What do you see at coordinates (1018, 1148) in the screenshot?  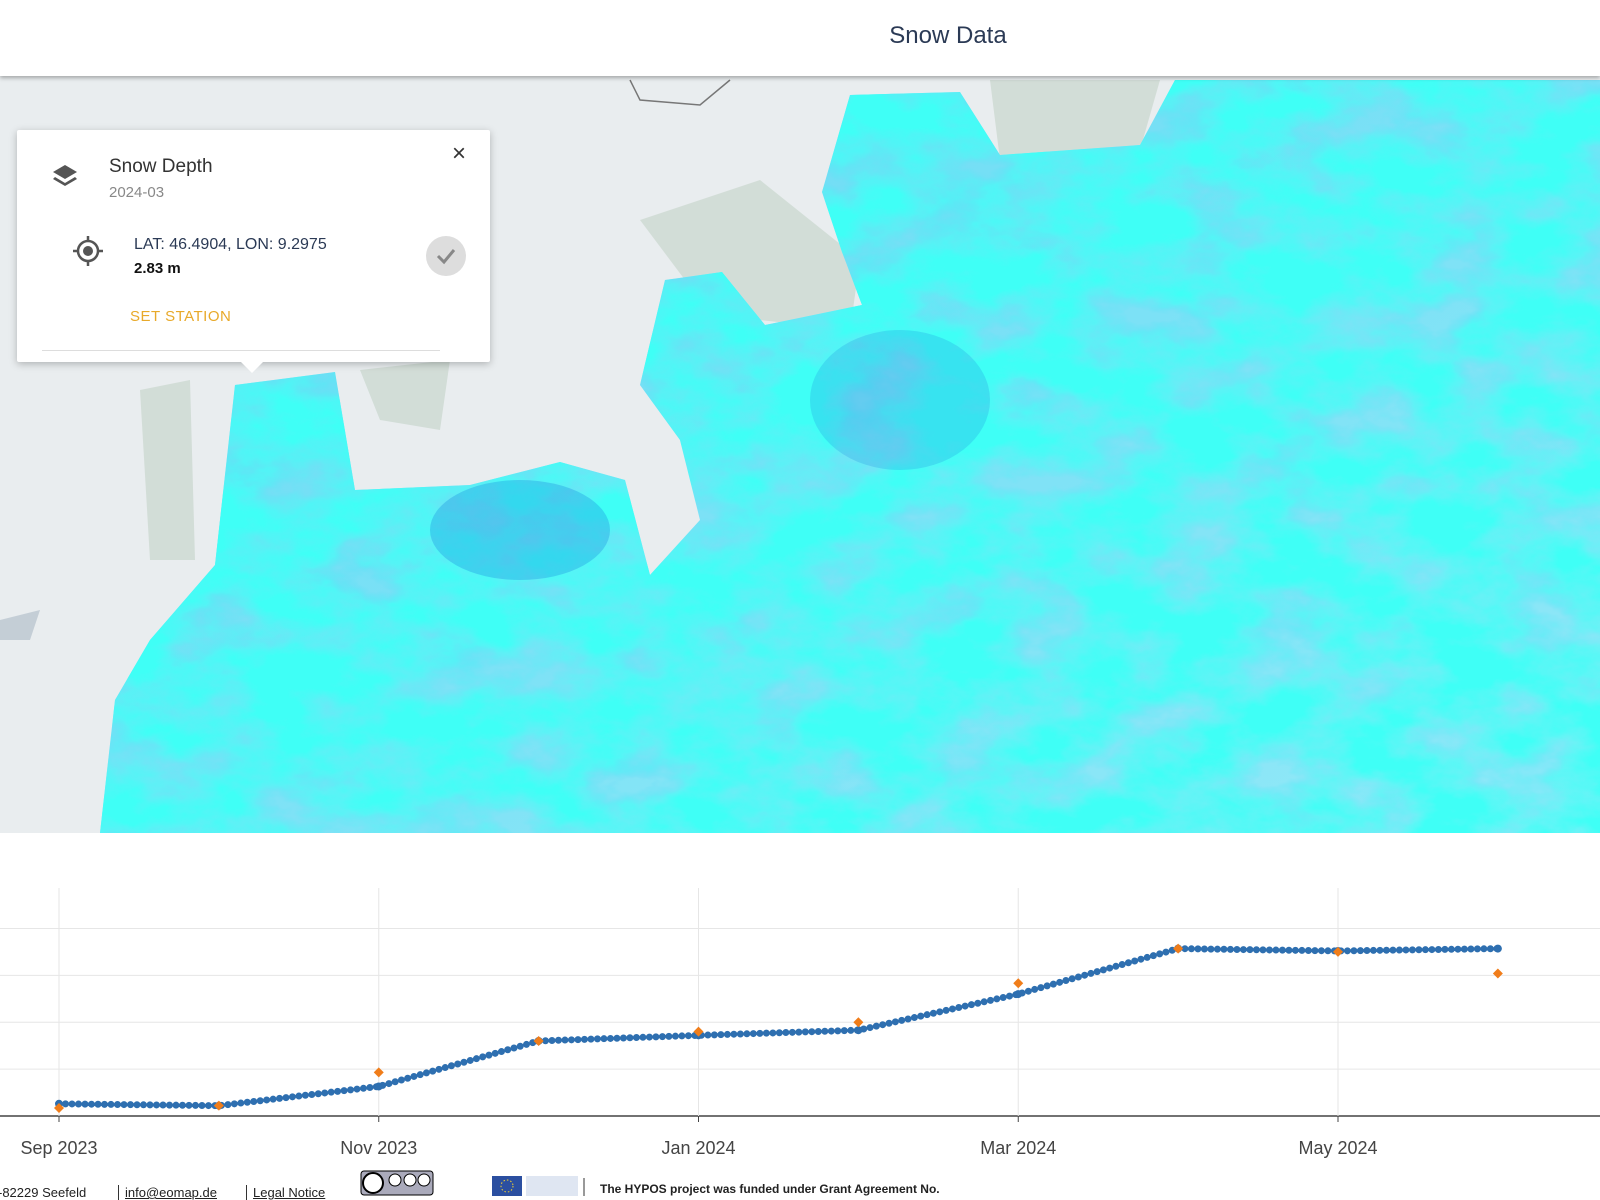 I see `x-tick-label: Mar 2024` at bounding box center [1018, 1148].